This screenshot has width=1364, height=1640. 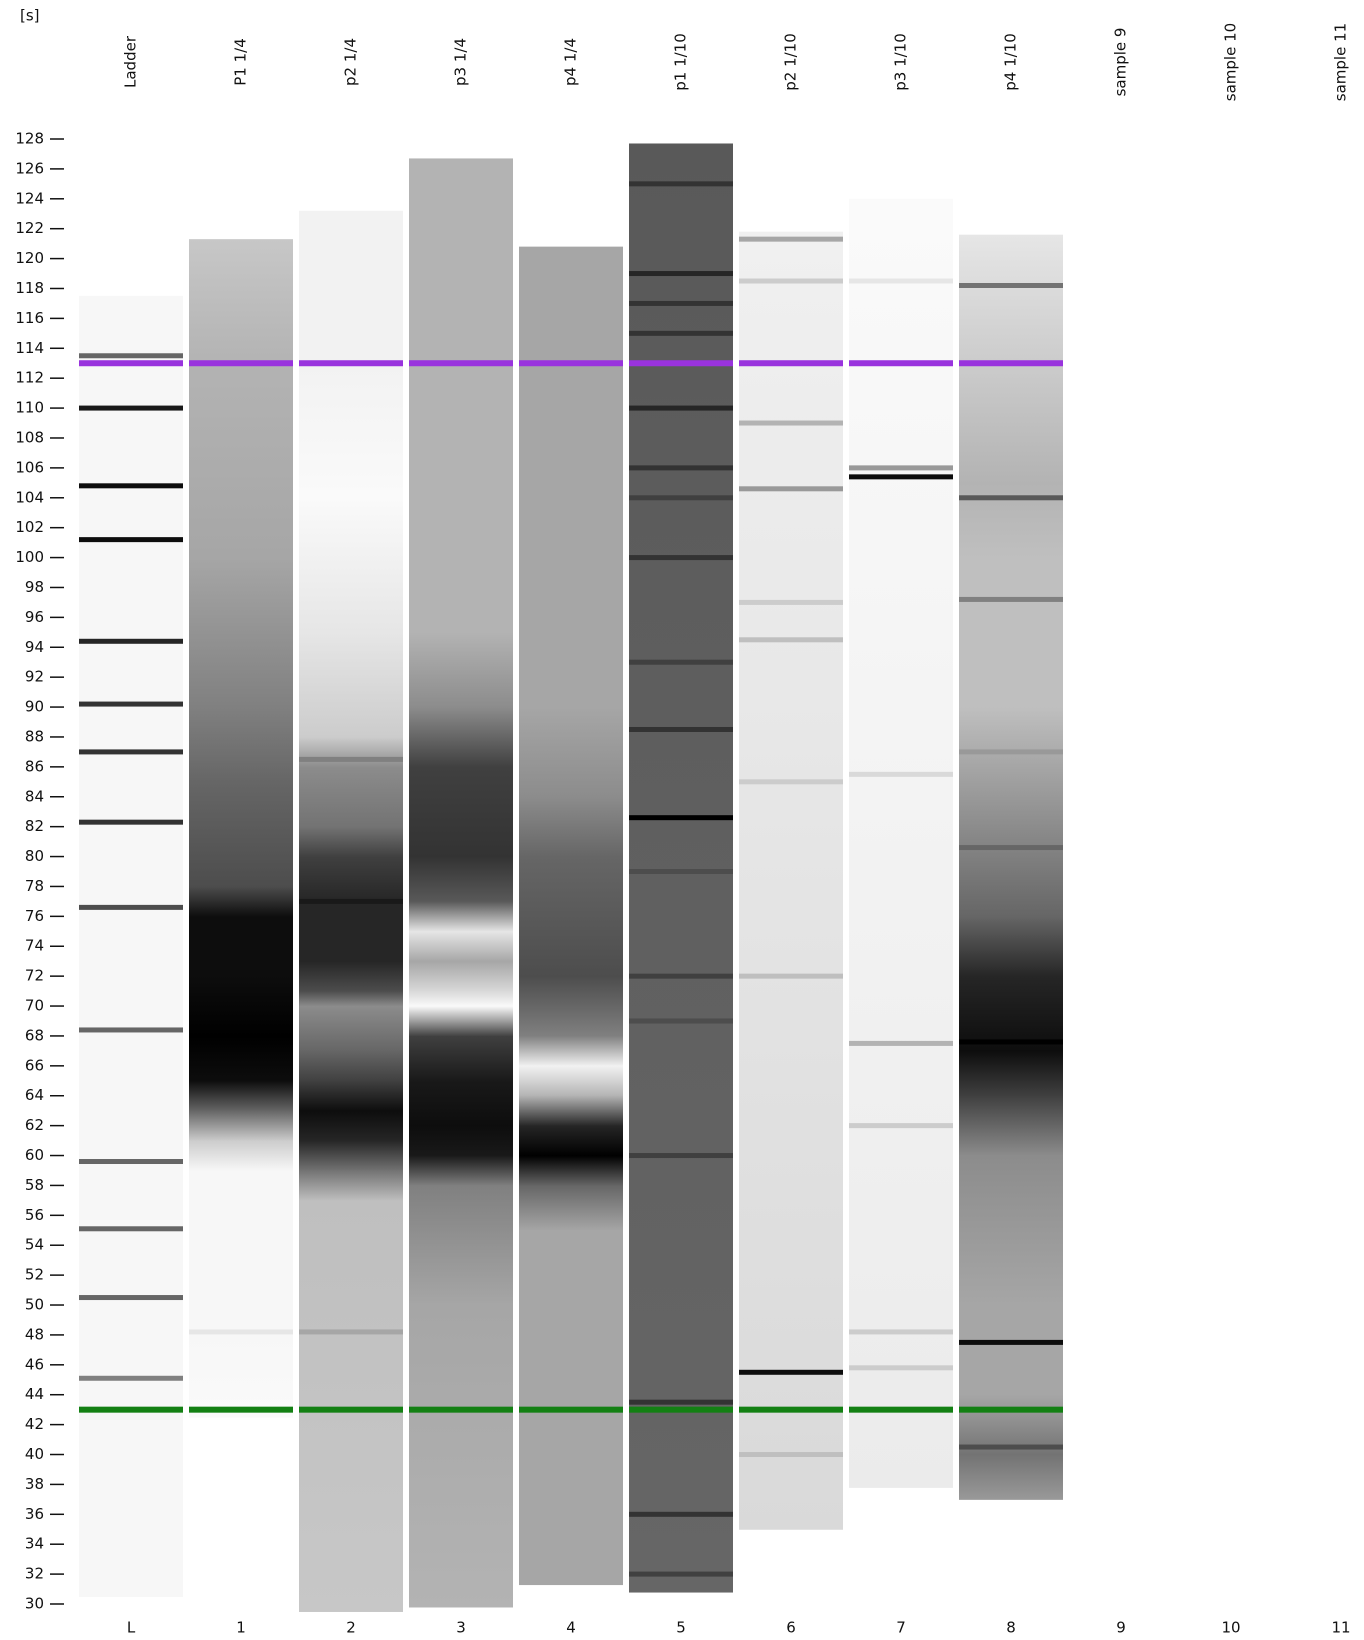 What do you see at coordinates (34, 1095) in the screenshot?
I see `y-tick-label: 64` at bounding box center [34, 1095].